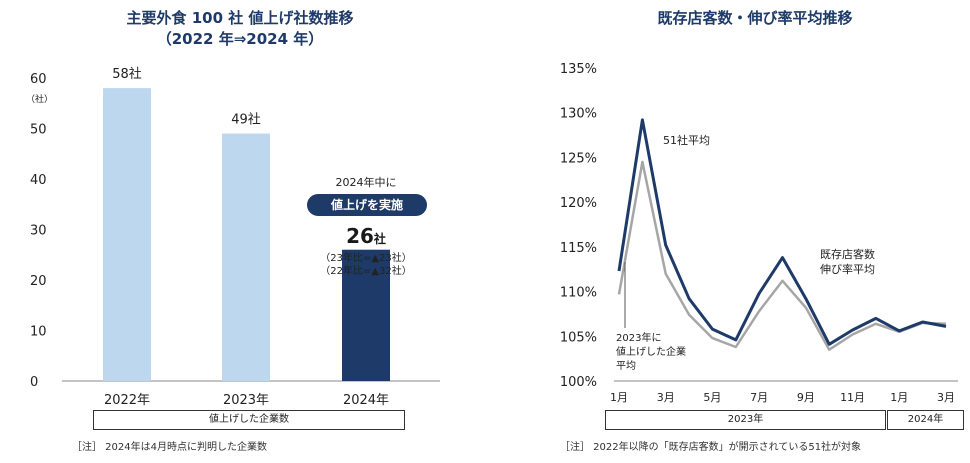 This screenshot has height=463, width=970. Describe the element at coordinates (169, 447) in the screenshot. I see `left-chart-note: ［注］ 2024年は4月時点に判明した企業数` at that location.